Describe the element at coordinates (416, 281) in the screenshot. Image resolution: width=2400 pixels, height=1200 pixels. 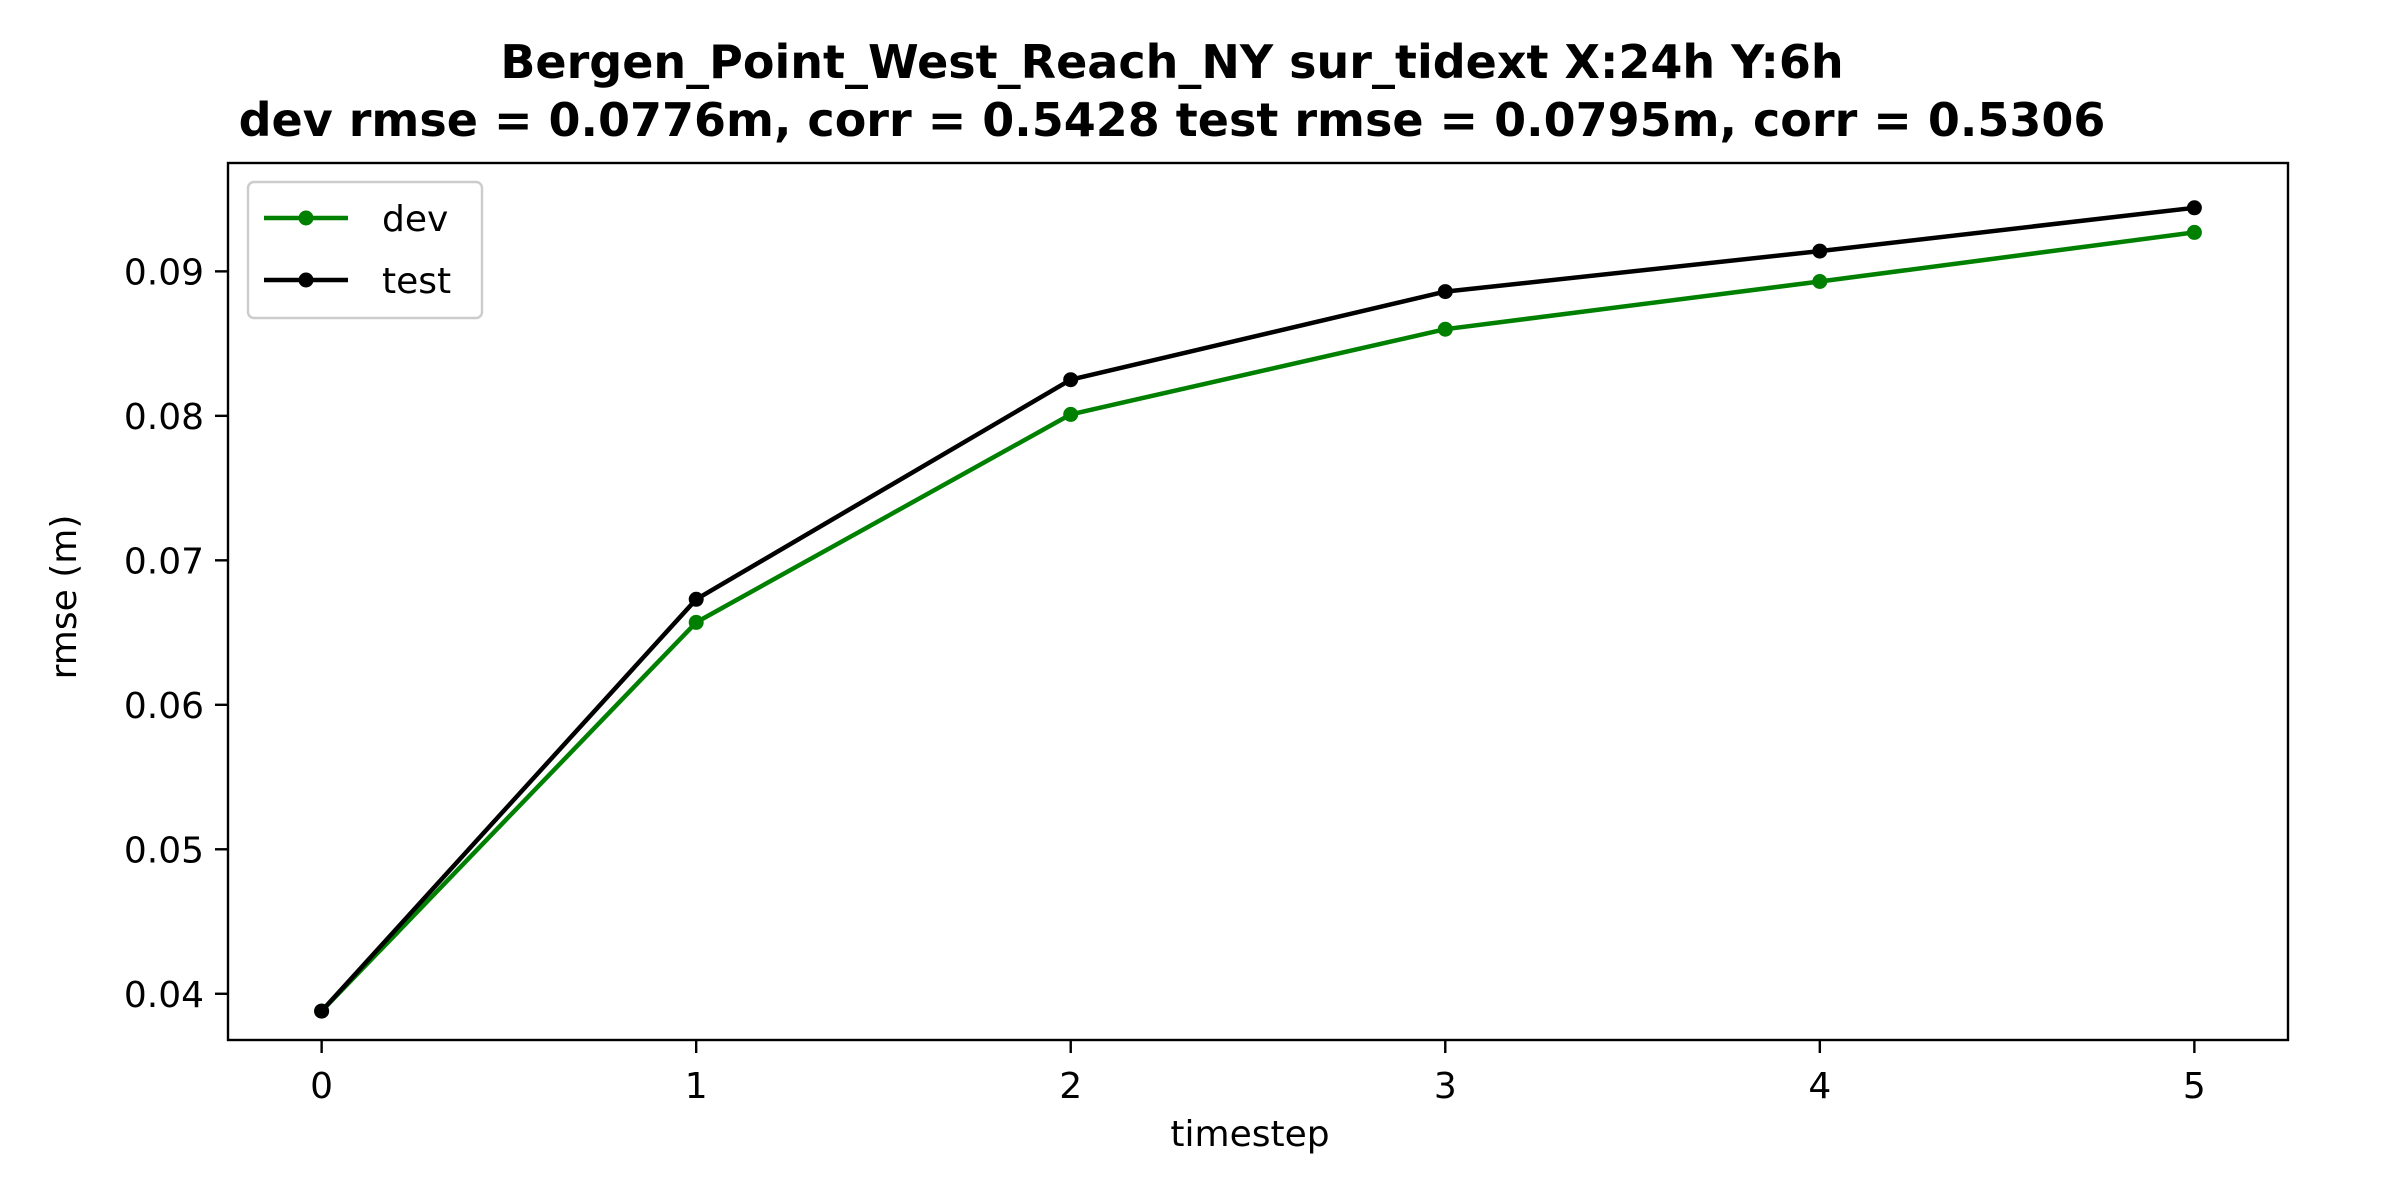
I see `legend-label-test: test` at that location.